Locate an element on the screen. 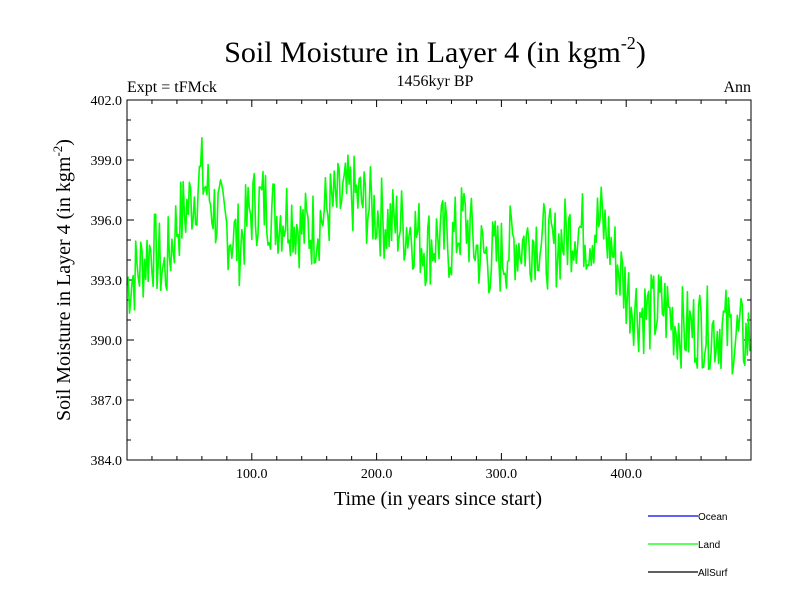  x-tick-label: 400.0 is located at coordinates (626, 474).